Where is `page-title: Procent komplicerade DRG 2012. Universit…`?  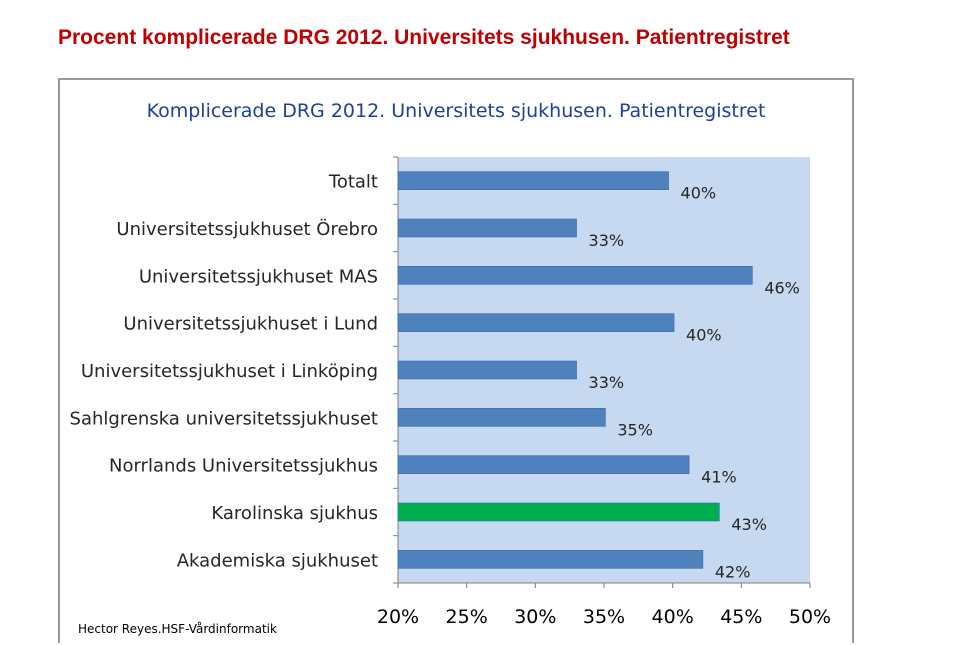 page-title: Procent komplicerade DRG 2012. Universit… is located at coordinates (424, 37).